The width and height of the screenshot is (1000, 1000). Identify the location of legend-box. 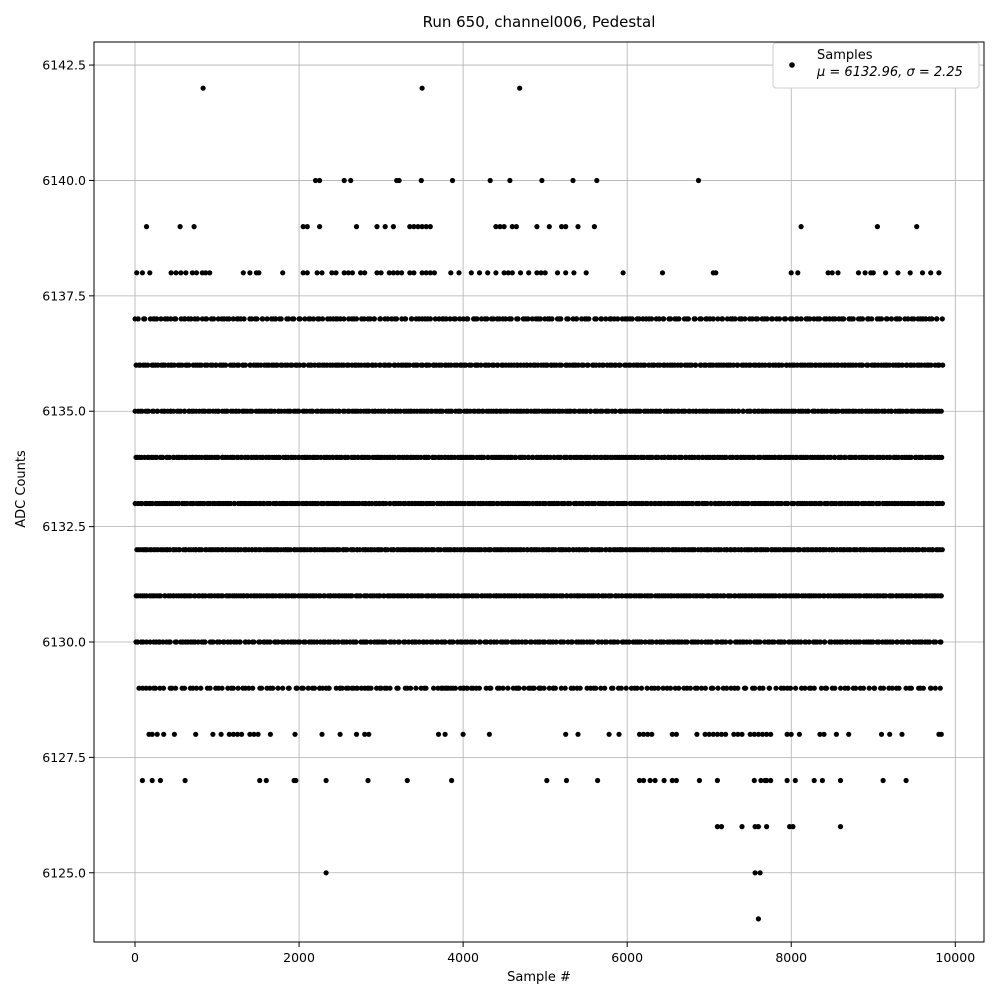
(876, 65).